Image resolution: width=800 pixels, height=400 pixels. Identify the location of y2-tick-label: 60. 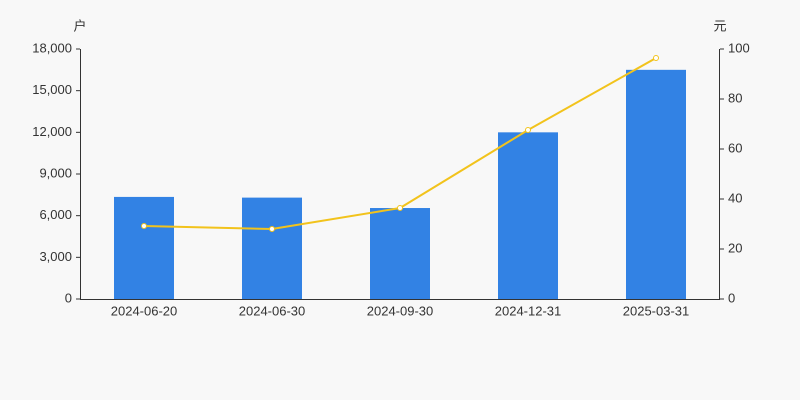
(735, 147).